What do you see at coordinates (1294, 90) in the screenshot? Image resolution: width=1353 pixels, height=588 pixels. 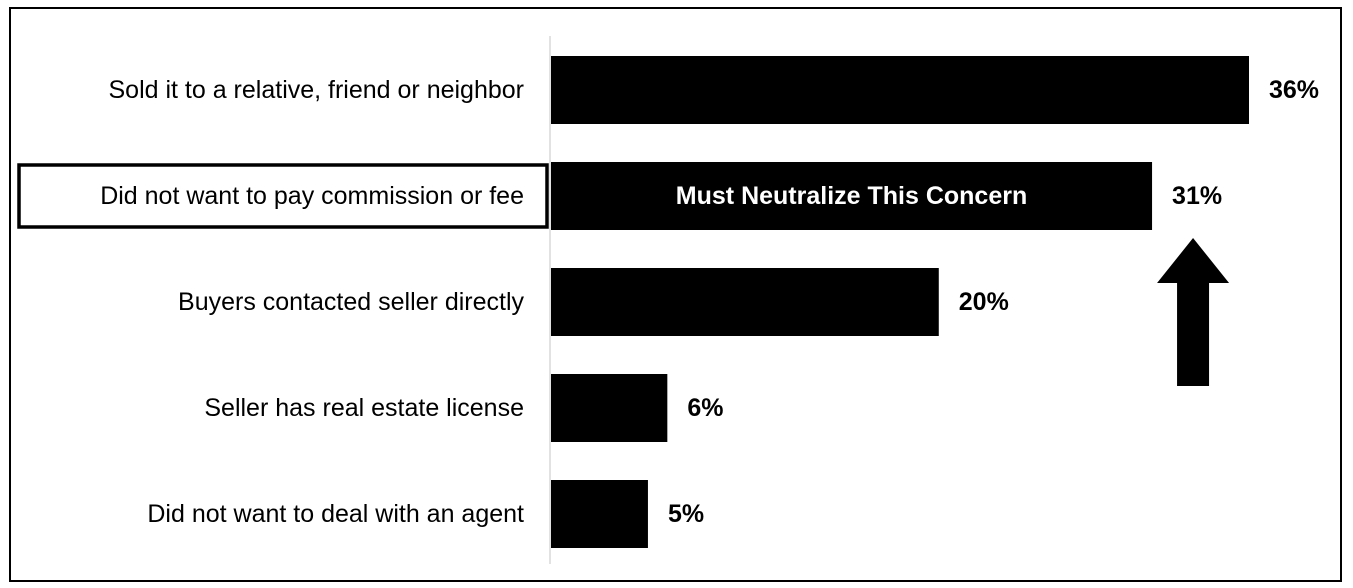 I see `value-label: 36%` at bounding box center [1294, 90].